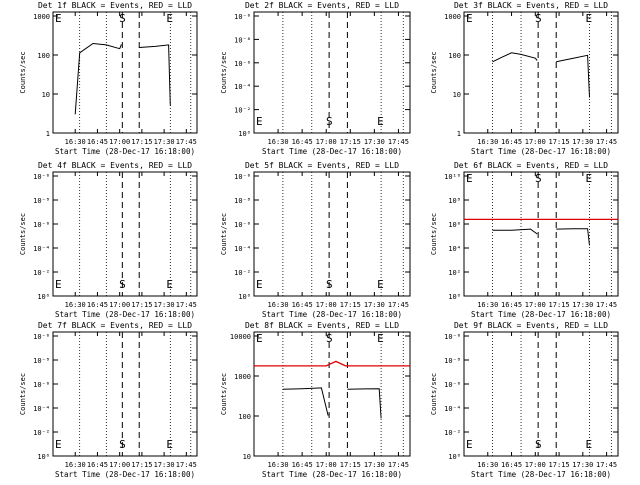 The width and height of the screenshot is (640, 485). What do you see at coordinates (115, 5) in the screenshot?
I see `panel-title: Det 1f BLACK = Events, RED = LLD` at bounding box center [115, 5].